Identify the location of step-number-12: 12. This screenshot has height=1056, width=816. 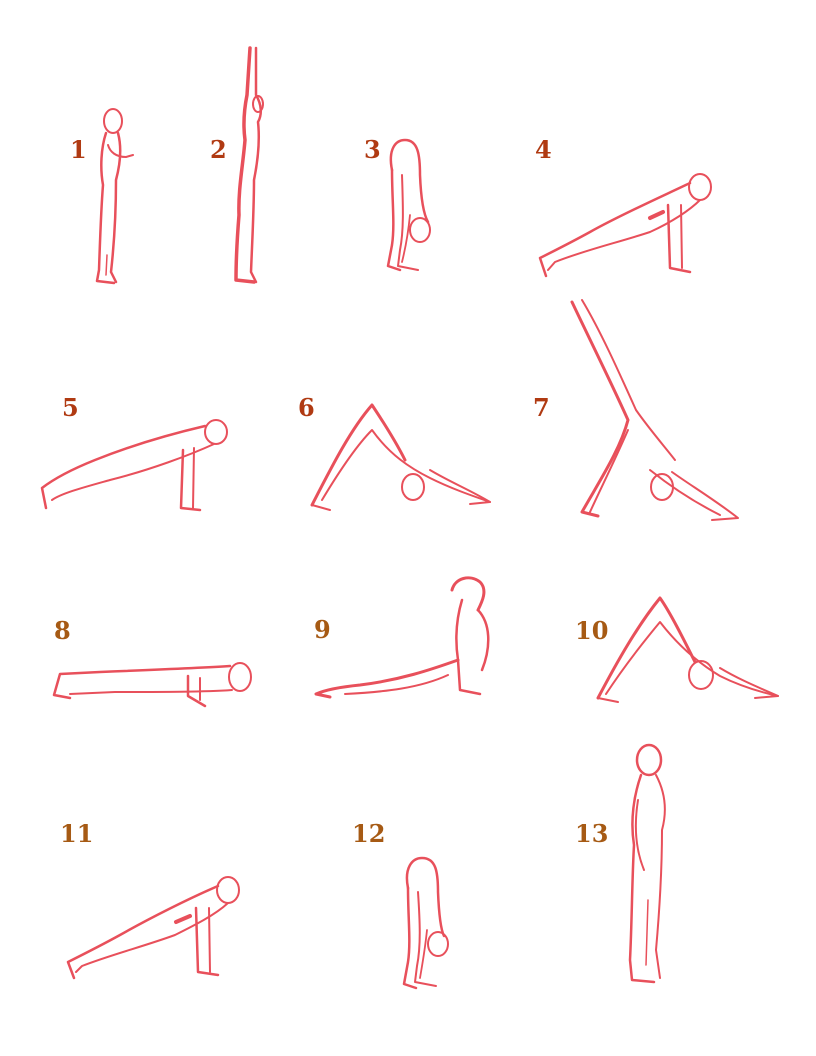
(369, 833).